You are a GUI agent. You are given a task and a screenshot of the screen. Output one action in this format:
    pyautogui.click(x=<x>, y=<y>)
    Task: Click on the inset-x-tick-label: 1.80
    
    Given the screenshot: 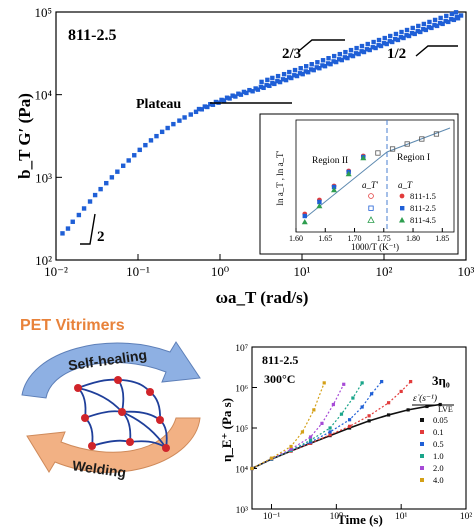 What is the action you would take?
    pyautogui.click(x=413, y=238)
    